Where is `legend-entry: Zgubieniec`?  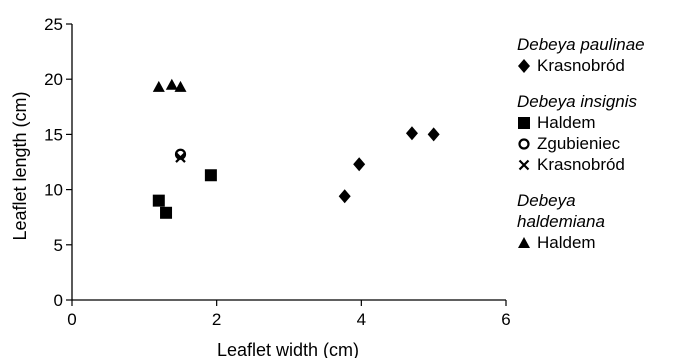
legend-entry: Zgubieniec is located at coordinates (602, 143).